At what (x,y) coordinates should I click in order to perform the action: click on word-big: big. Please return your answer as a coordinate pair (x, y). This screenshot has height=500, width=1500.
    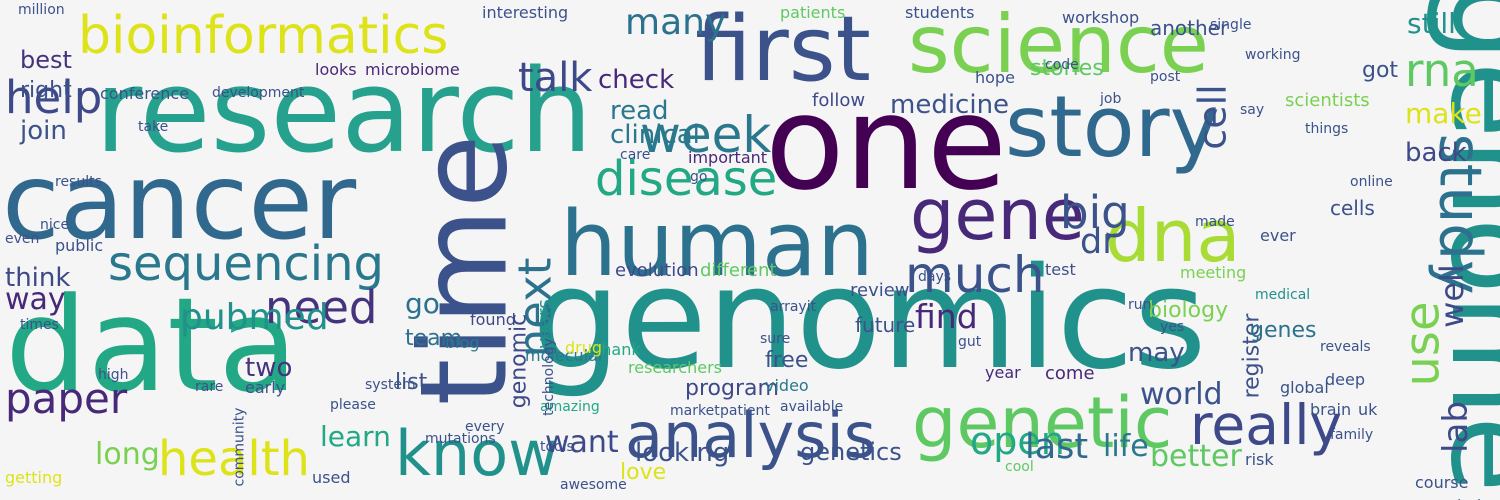
    Looking at the image, I should click on (1095, 212).